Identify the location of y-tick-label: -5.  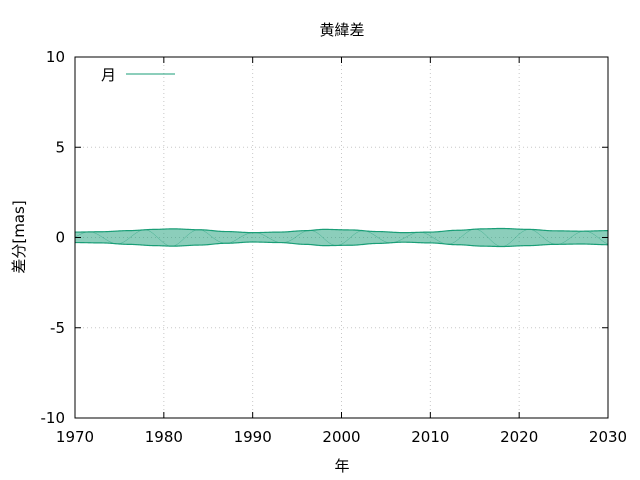
(57, 328).